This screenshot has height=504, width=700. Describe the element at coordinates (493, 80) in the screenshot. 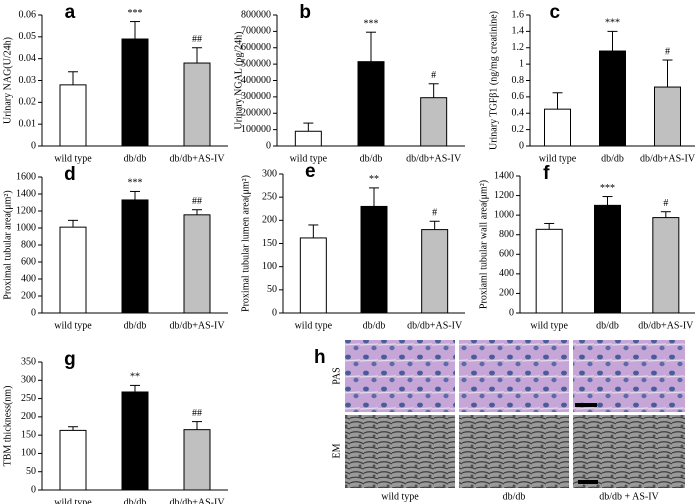

I see `y-axis-label: Urinary TGFβ1 (ng/mg creatinine)` at that location.